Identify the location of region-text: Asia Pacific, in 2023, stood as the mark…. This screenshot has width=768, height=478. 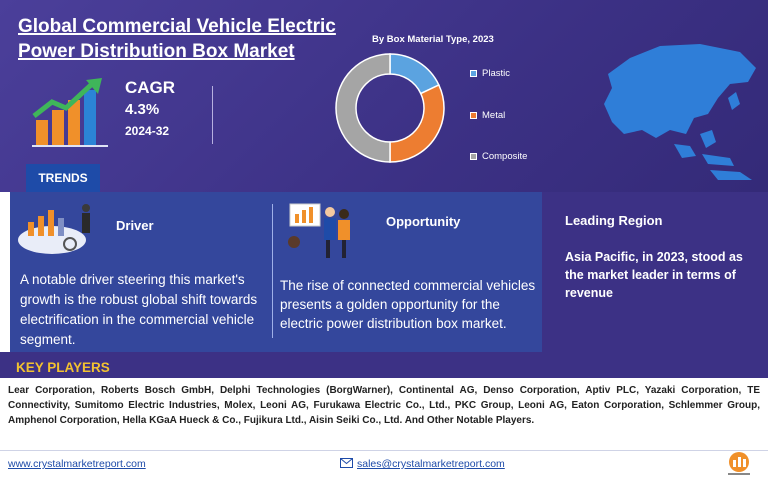
(654, 275).